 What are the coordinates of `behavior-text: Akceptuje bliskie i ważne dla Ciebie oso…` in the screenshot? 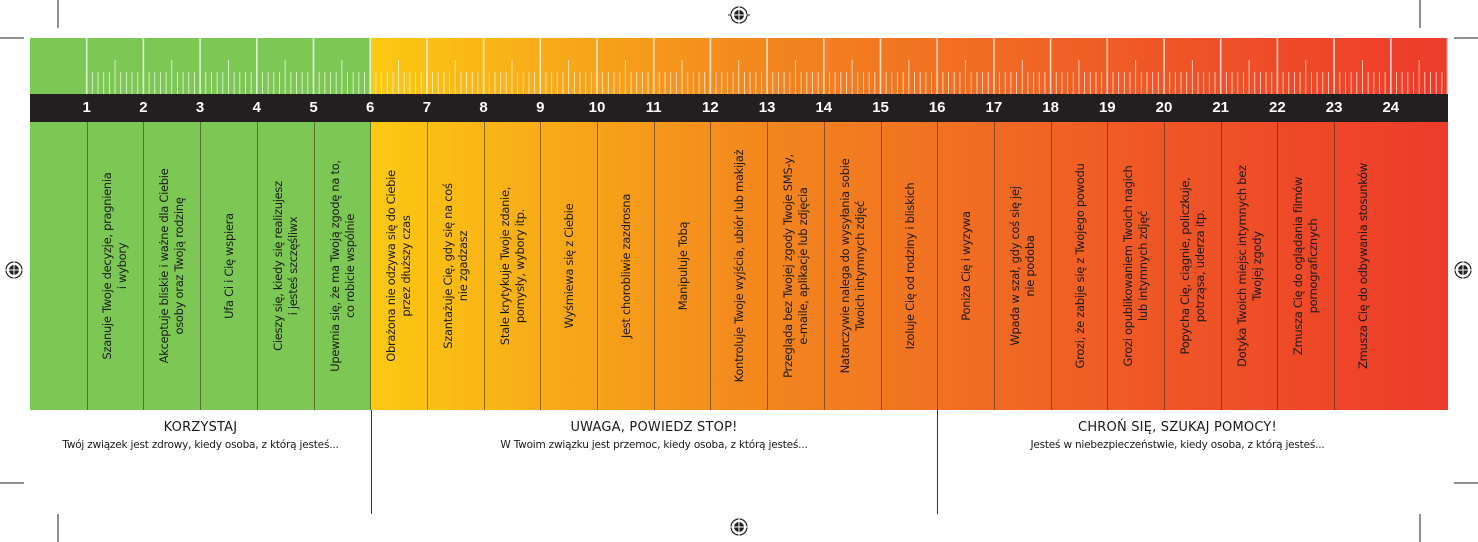 It's located at (172, 266).